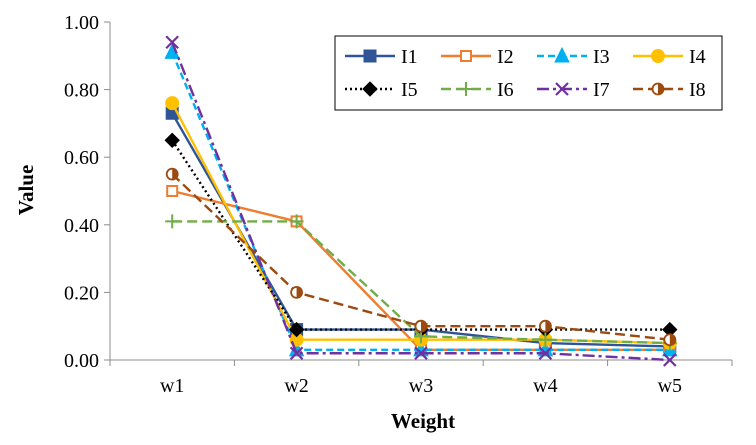 The width and height of the screenshot is (756, 445). Describe the element at coordinates (172, 103) in the screenshot. I see `data-point-I4` at that location.